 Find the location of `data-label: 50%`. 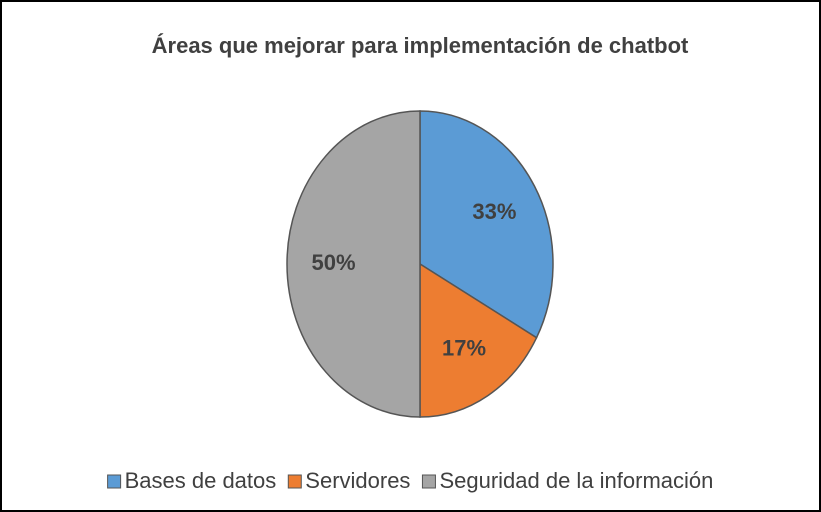

data-label: 50% is located at coordinates (334, 262).